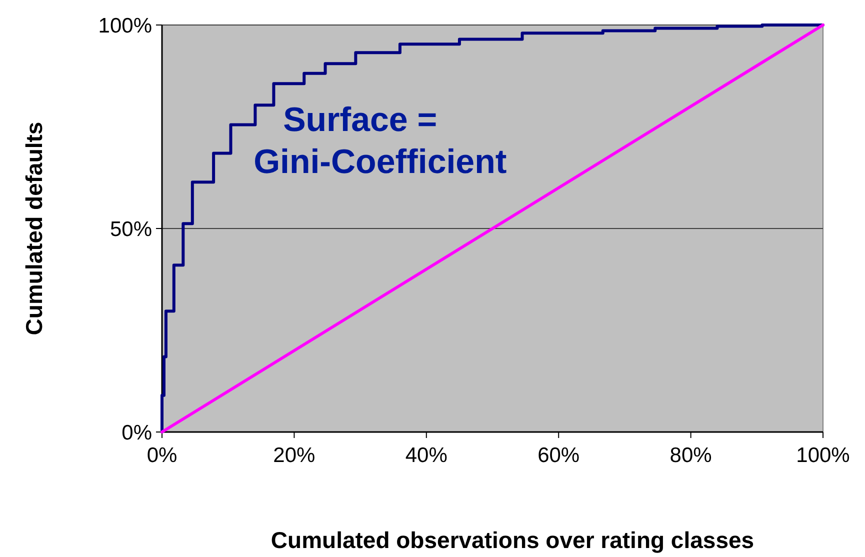 The width and height of the screenshot is (865, 557). Describe the element at coordinates (380, 140) in the screenshot. I see `annotation: Surface = Gini-Coefficient` at that location.